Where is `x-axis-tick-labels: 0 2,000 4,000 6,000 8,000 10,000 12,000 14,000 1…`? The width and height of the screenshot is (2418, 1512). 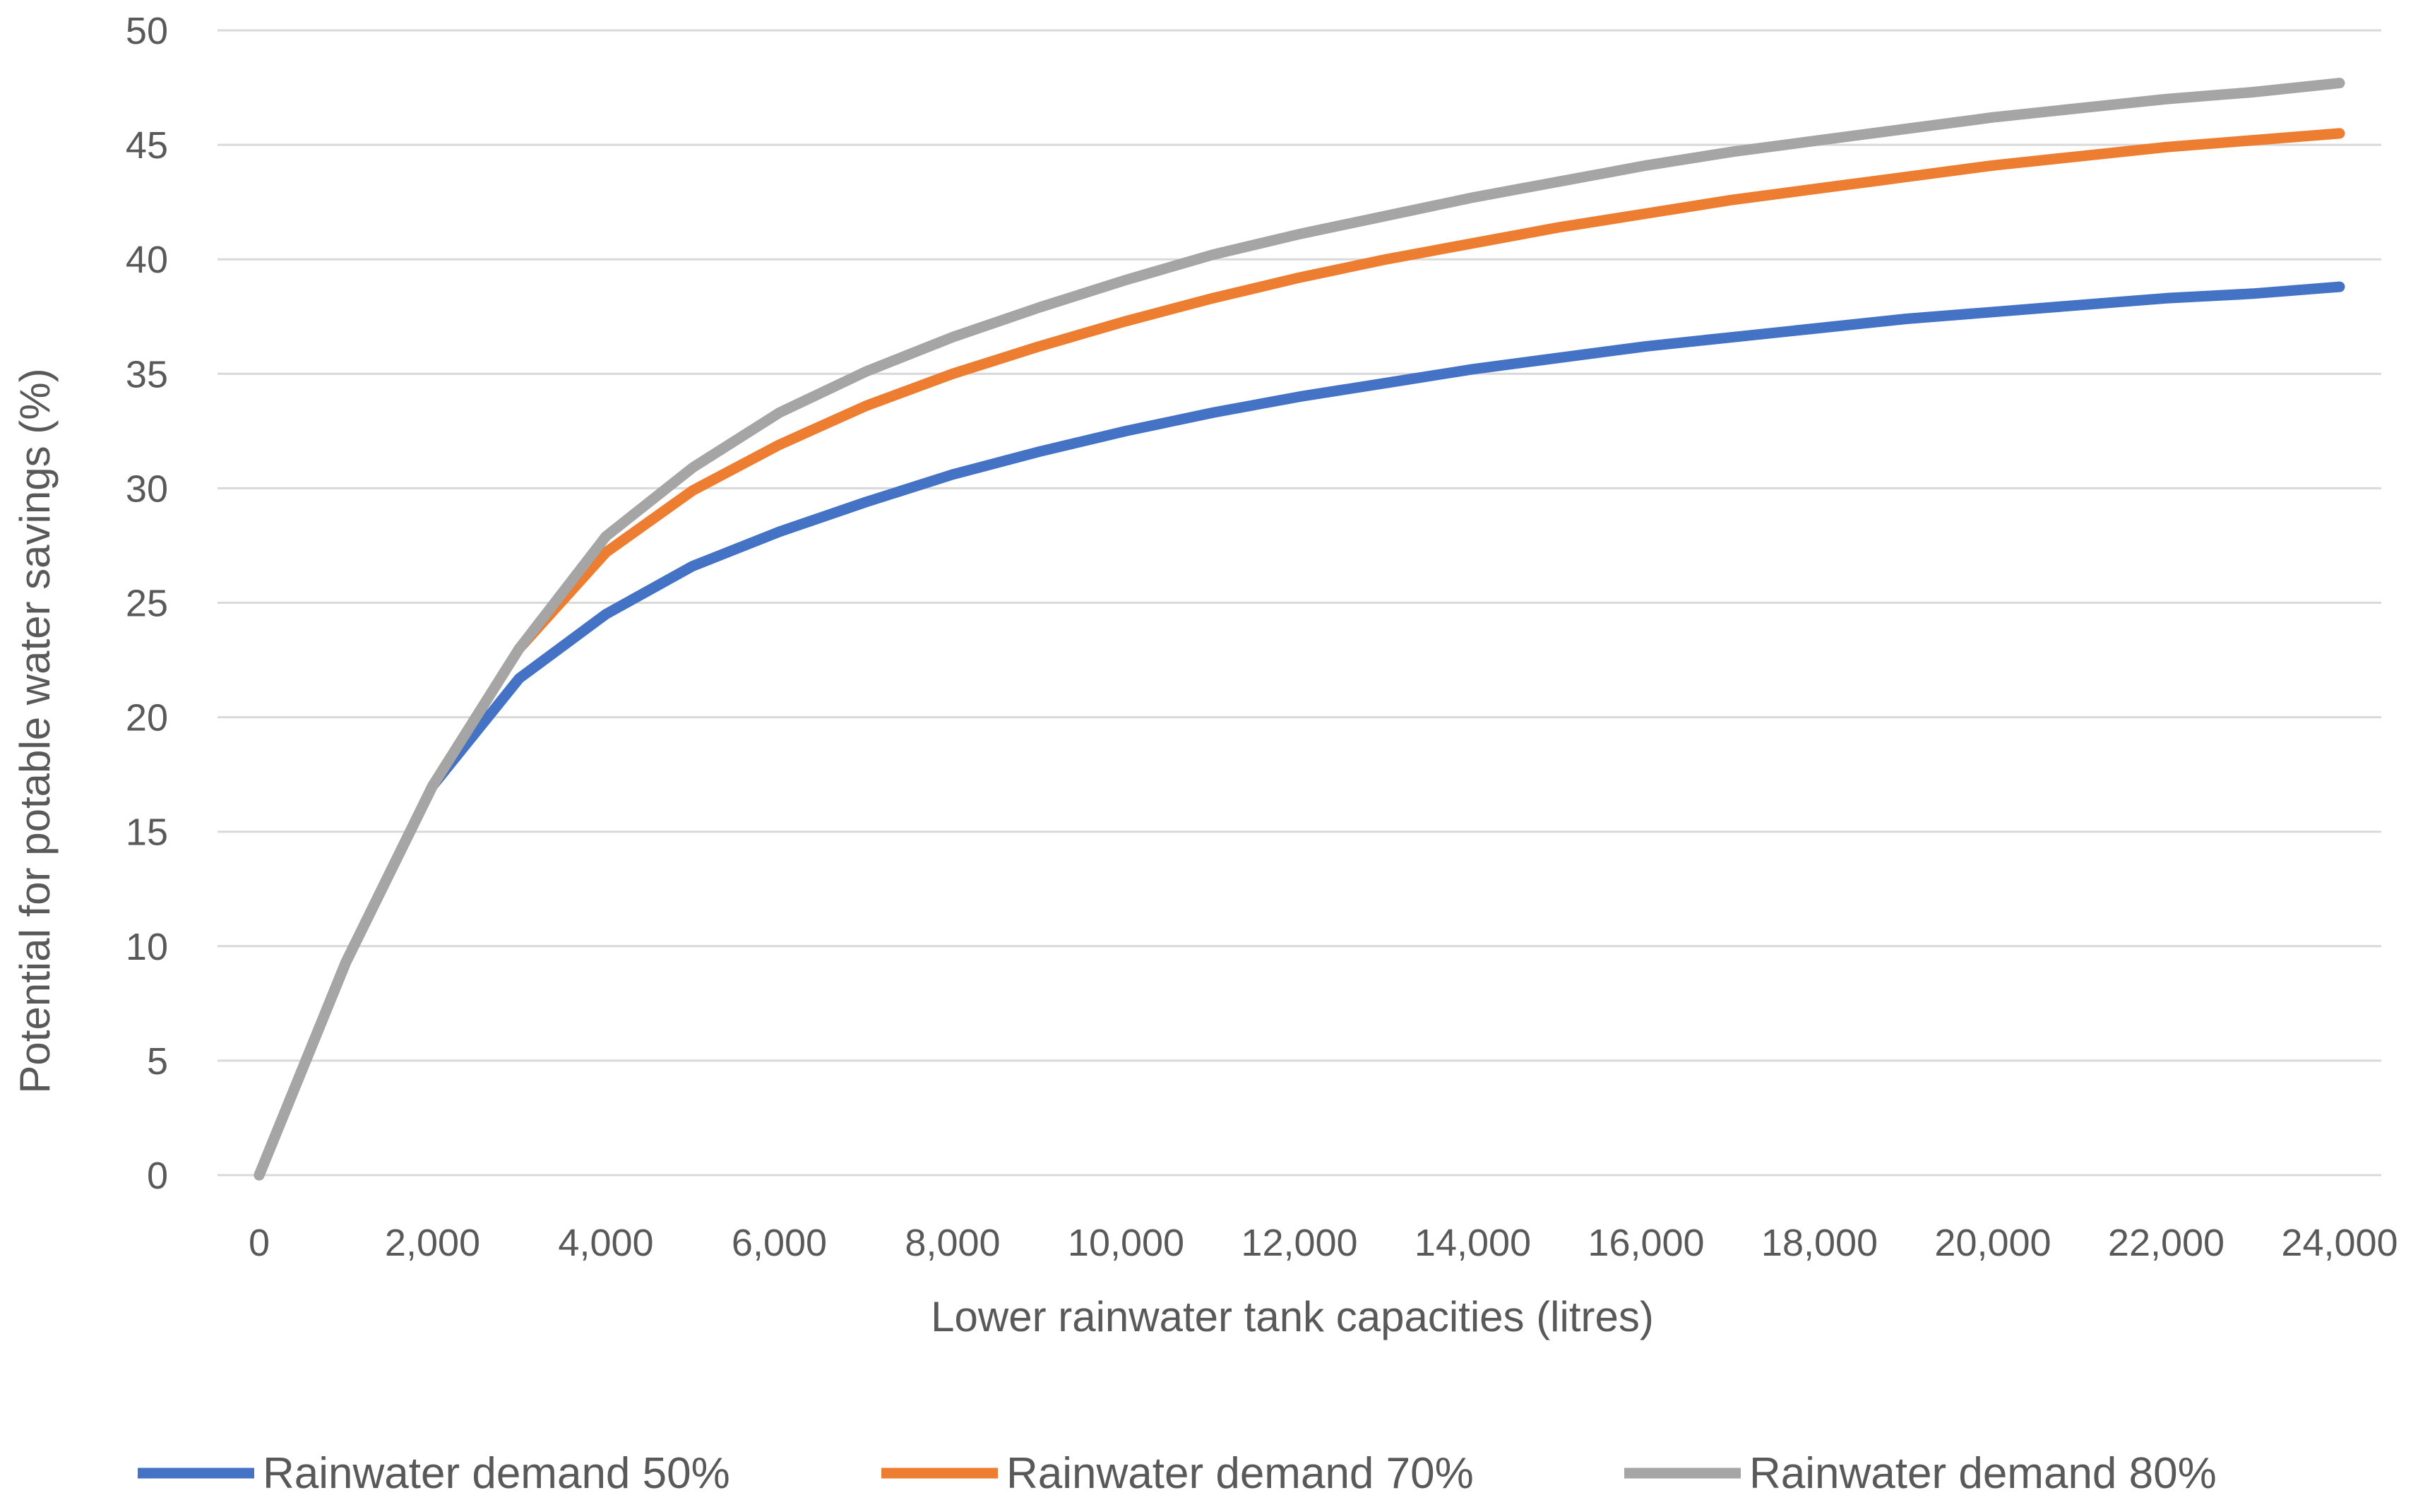
x-axis-tick-labels: 0 2,000 4,000 6,000 8,000 10,000 12,000 14,000 1… is located at coordinates (1323, 1243).